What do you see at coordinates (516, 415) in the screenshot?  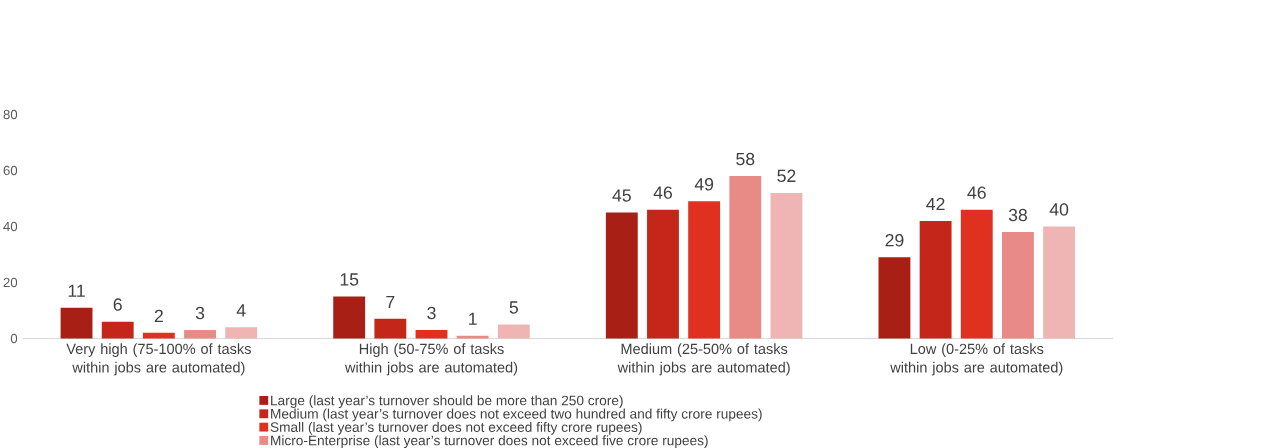 I see `legend-label: Medium (last year’s turnover does not exceed two hundred and fifty crore rupees)` at bounding box center [516, 415].